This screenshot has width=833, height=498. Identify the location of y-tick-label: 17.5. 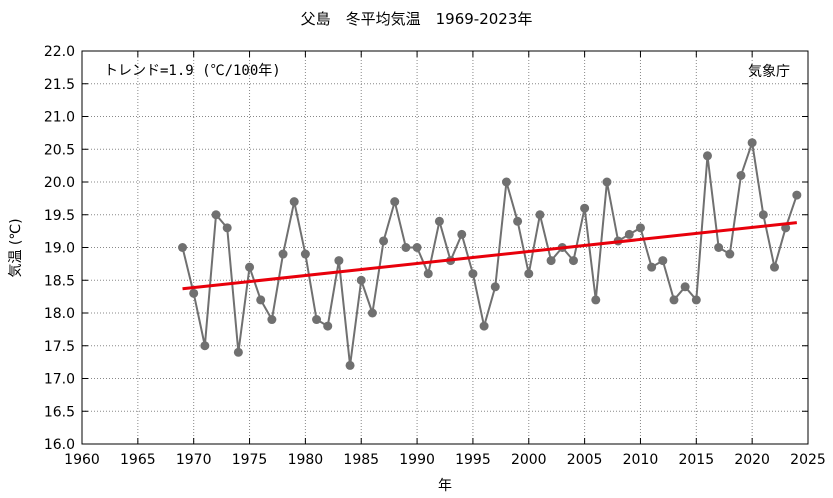
(59, 347).